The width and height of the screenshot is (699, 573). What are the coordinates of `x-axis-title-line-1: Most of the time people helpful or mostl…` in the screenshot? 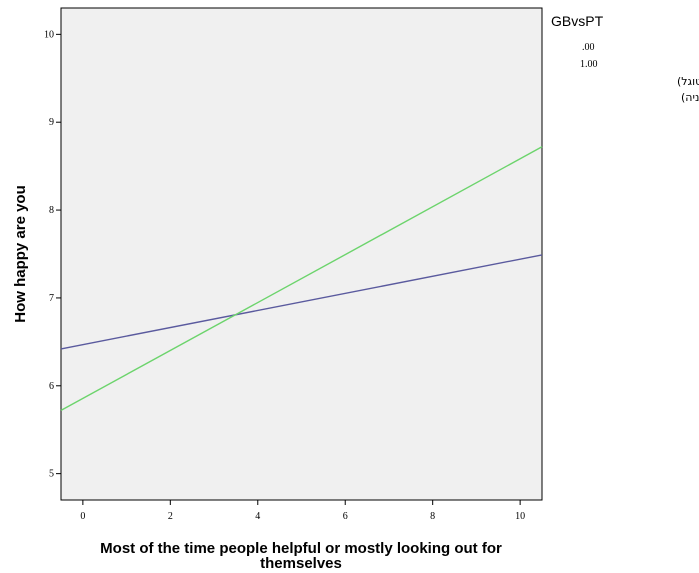 It's located at (301, 548).